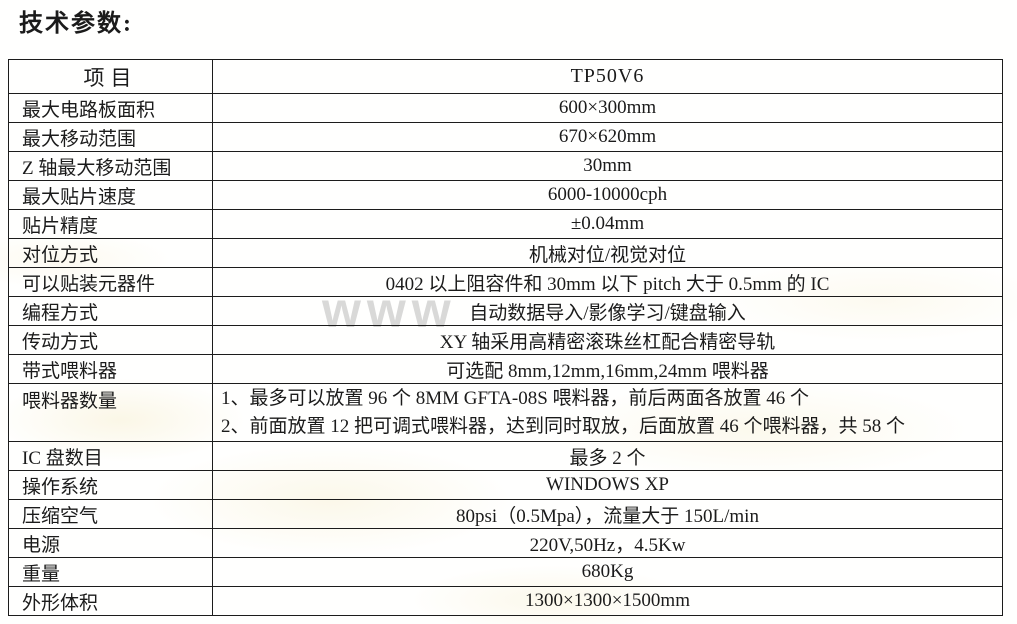  Describe the element at coordinates (110, 282) in the screenshot. I see `row-label: 可以贴装元器件` at that location.